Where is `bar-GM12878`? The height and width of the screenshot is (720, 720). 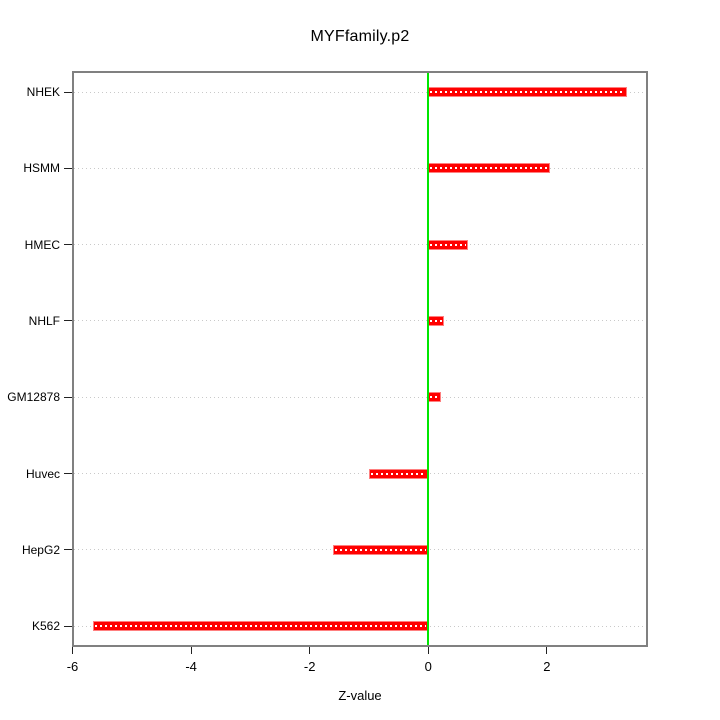 bar-GM12878 is located at coordinates (435, 397).